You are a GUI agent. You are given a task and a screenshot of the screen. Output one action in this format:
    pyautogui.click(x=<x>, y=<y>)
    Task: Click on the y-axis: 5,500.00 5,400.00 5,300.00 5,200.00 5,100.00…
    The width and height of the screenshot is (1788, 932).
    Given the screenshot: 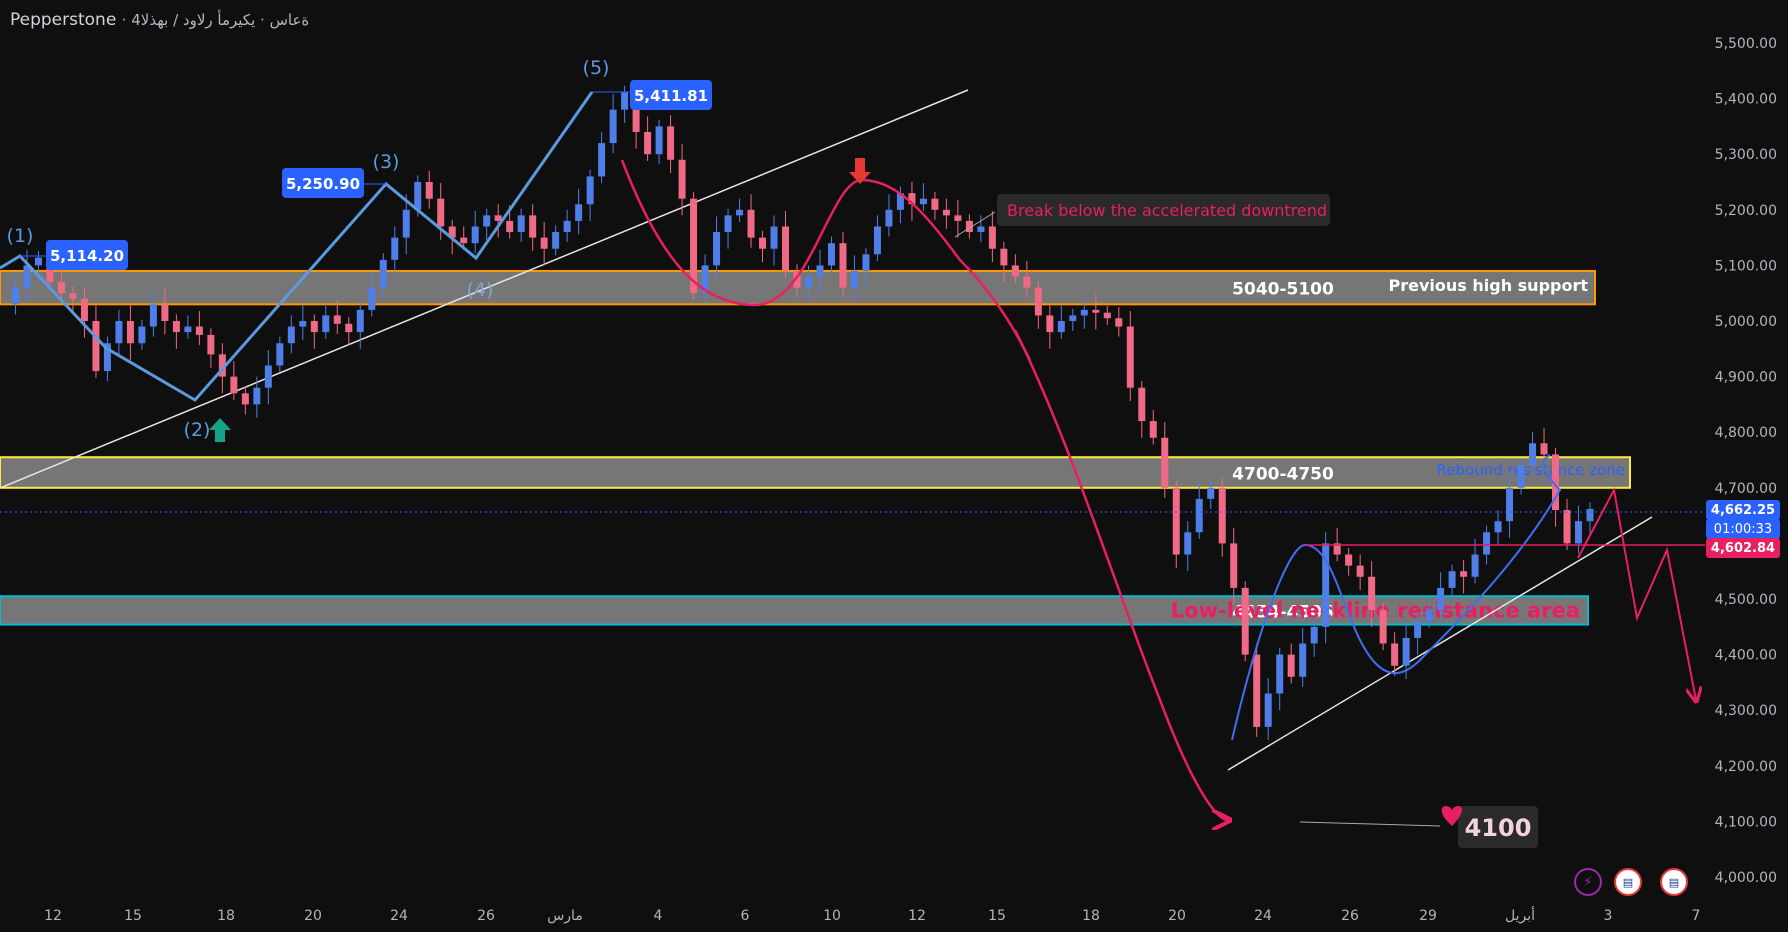 What is the action you would take?
    pyautogui.click(x=1746, y=461)
    